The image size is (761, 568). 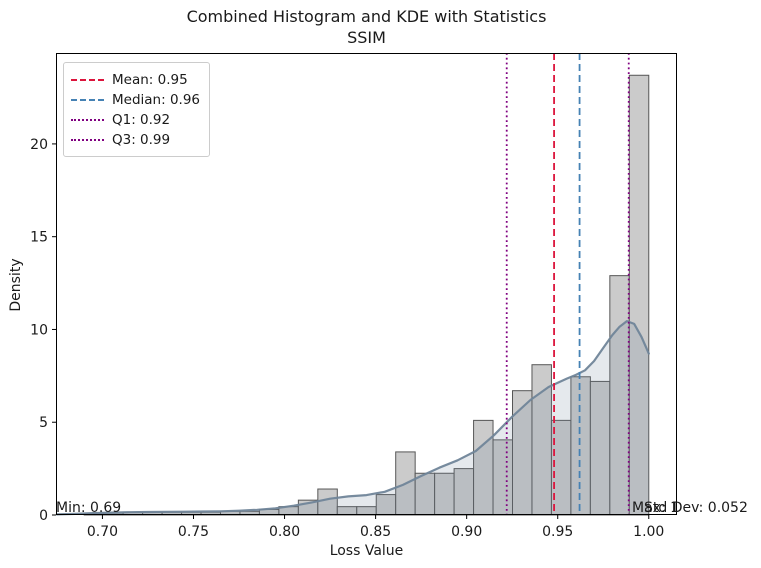 I want to click on x-tick-label: 0.80, so click(x=284, y=532).